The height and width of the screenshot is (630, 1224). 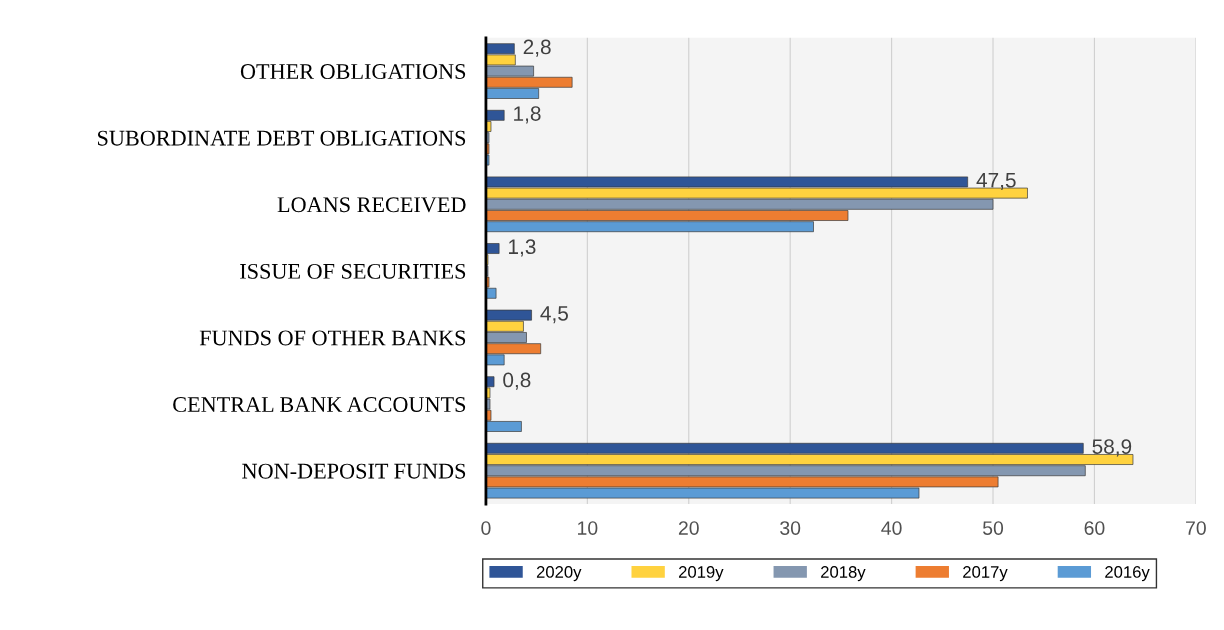 I want to click on legend-label: 2016y, so click(x=1127, y=574).